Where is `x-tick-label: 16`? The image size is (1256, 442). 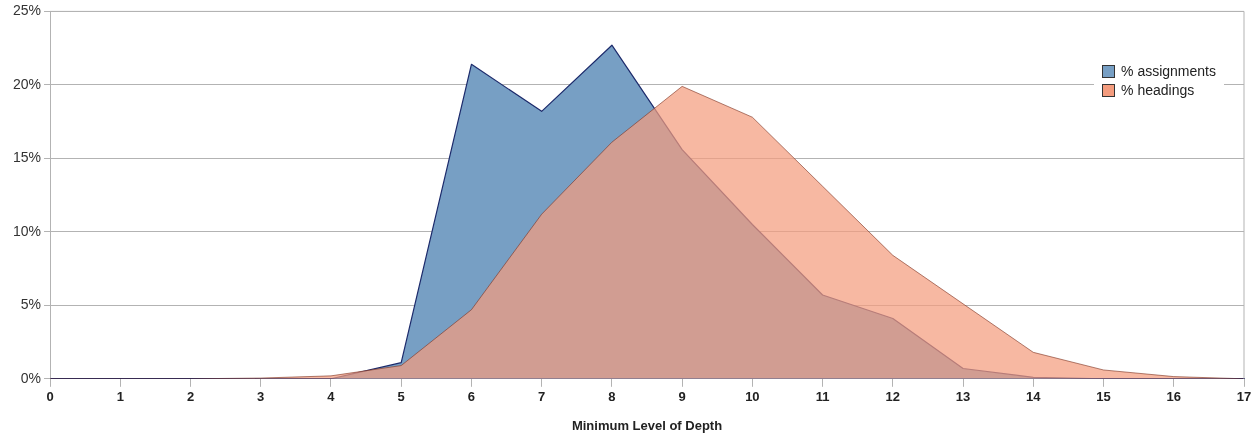
x-tick-label: 16 is located at coordinates (1173, 397).